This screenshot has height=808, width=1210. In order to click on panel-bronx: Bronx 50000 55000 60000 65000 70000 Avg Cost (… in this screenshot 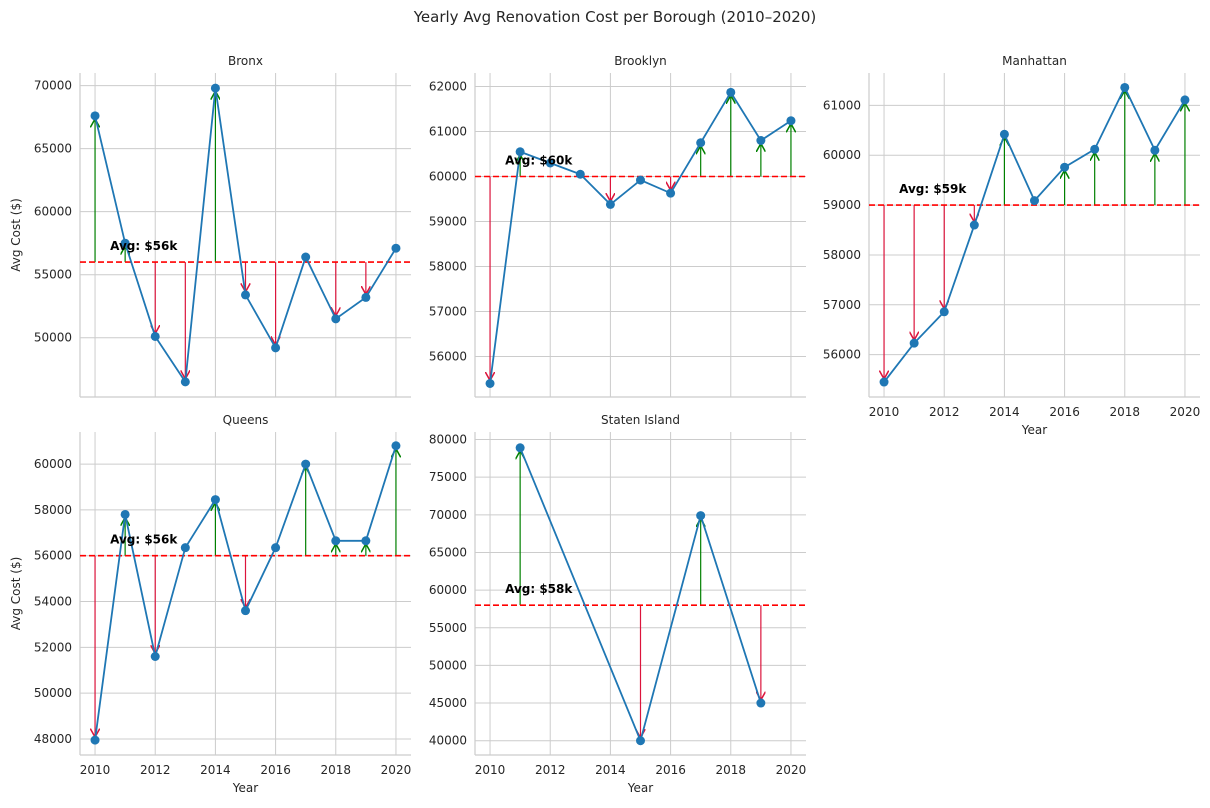, I will do `click(210, 226)`.